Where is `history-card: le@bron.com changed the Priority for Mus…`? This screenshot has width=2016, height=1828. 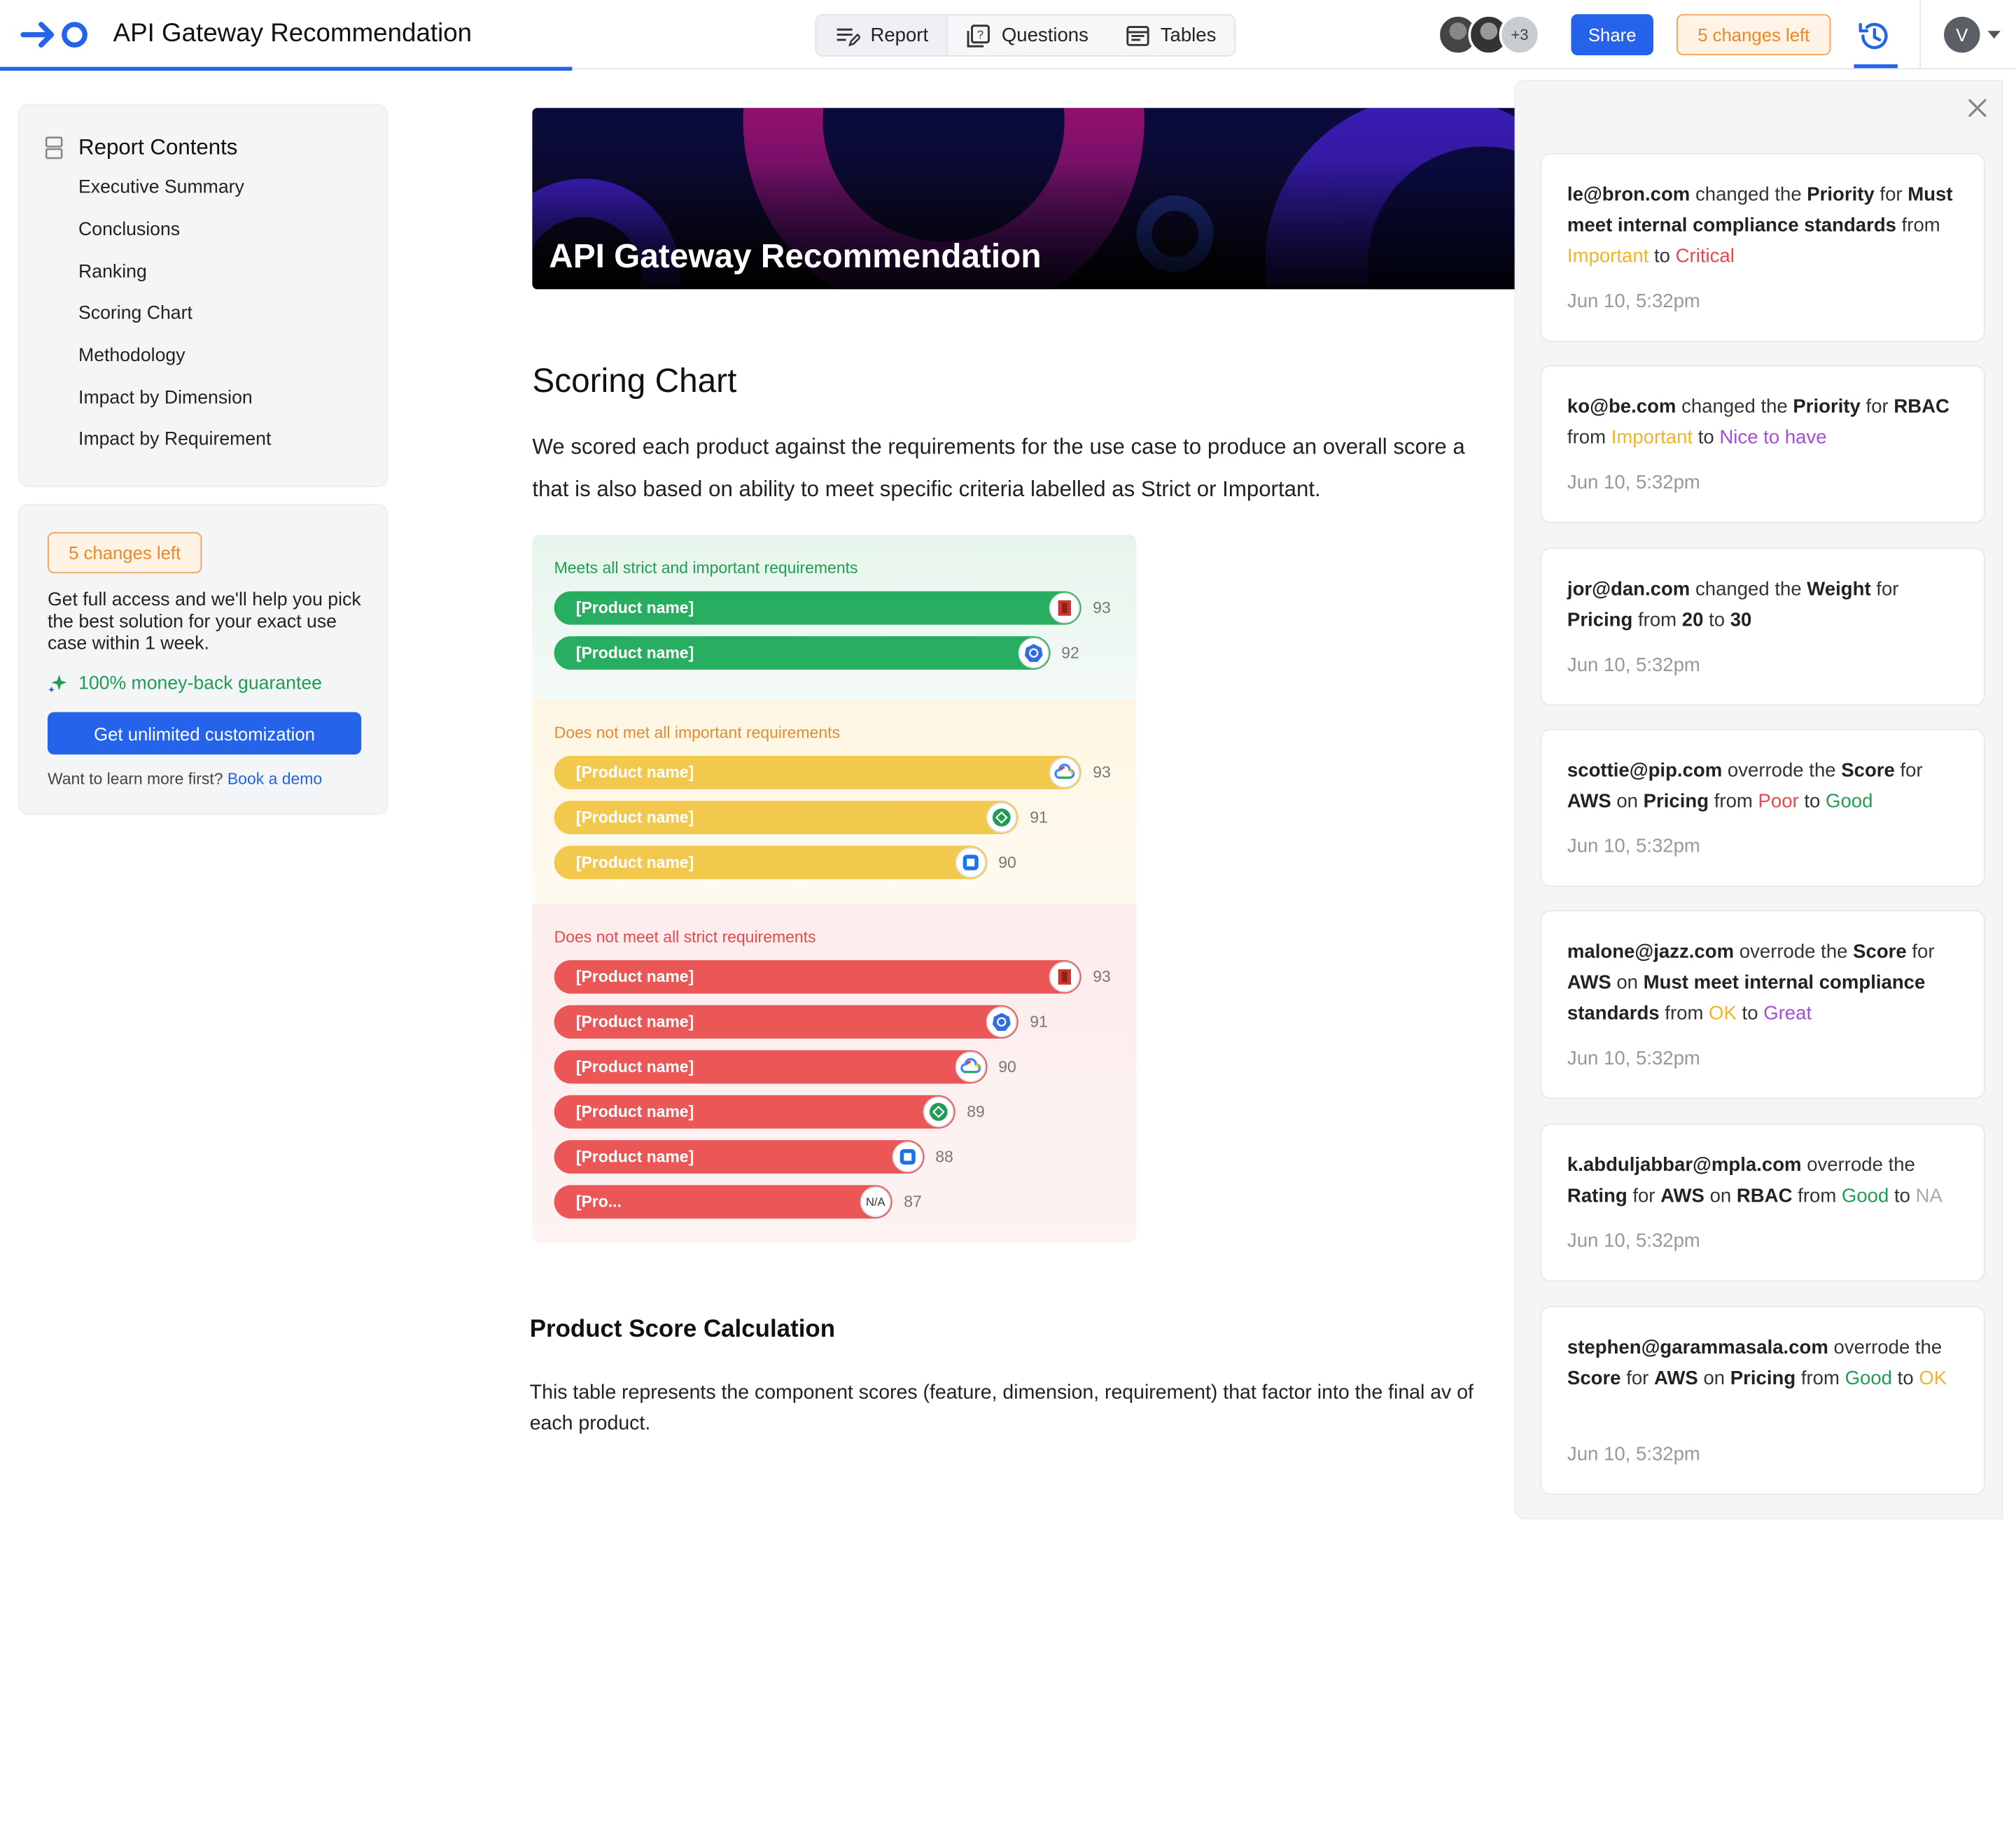 history-card: le@bron.com changed the Priority for Mus… is located at coordinates (1762, 247).